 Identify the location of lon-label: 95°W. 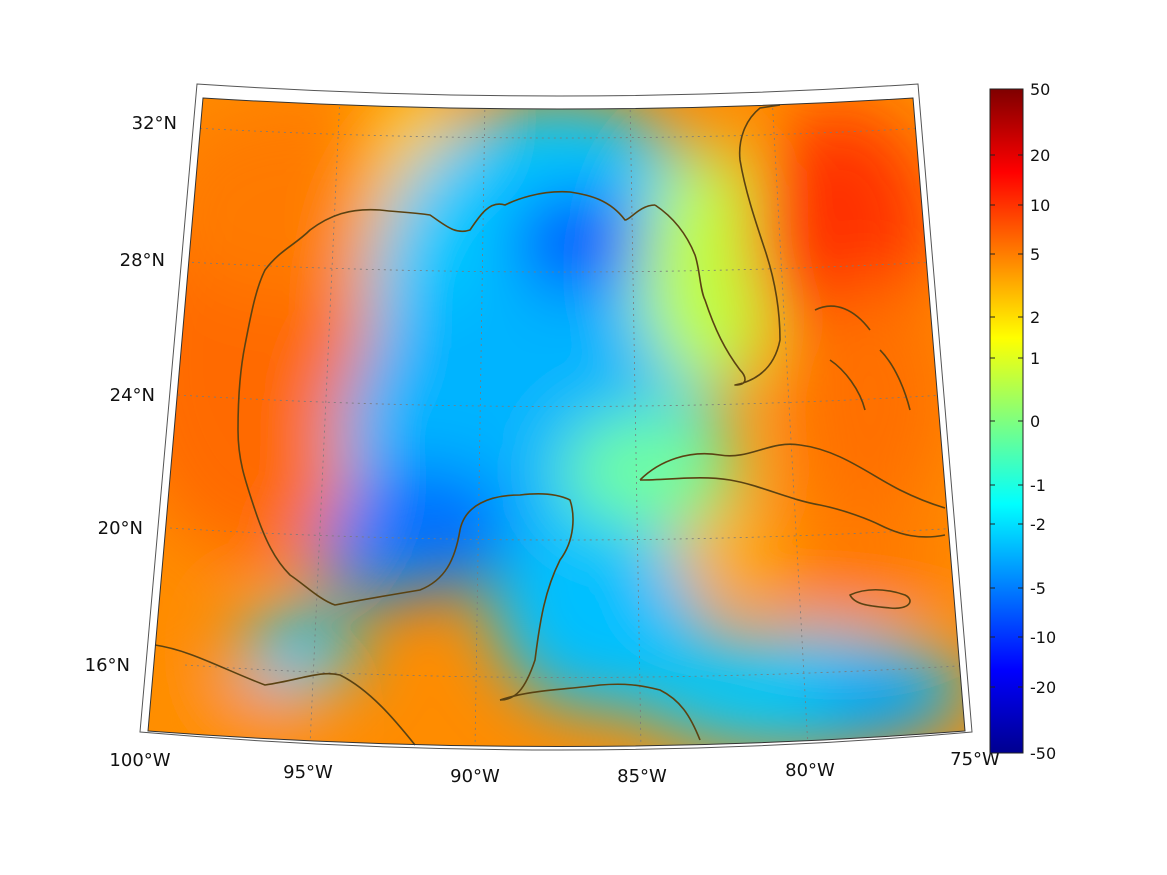
(308, 772).